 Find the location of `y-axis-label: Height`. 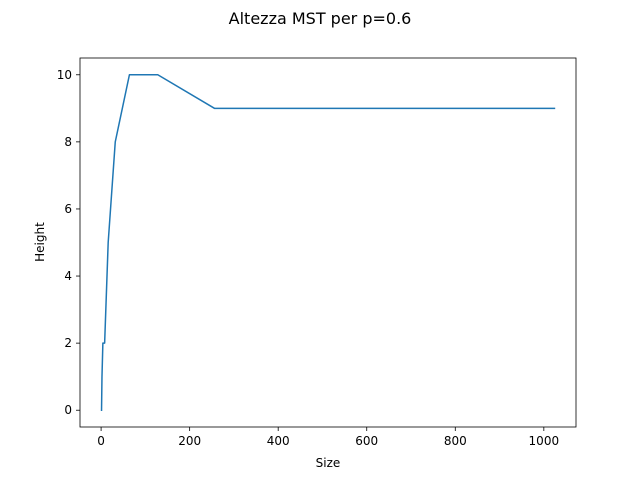

y-axis-label: Height is located at coordinates (40, 242).